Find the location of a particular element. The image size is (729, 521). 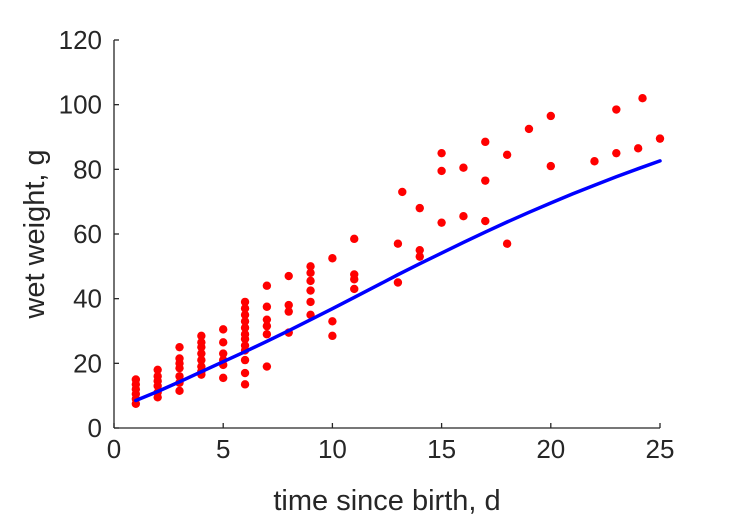

x-tick-label: 15 is located at coordinates (441, 449).